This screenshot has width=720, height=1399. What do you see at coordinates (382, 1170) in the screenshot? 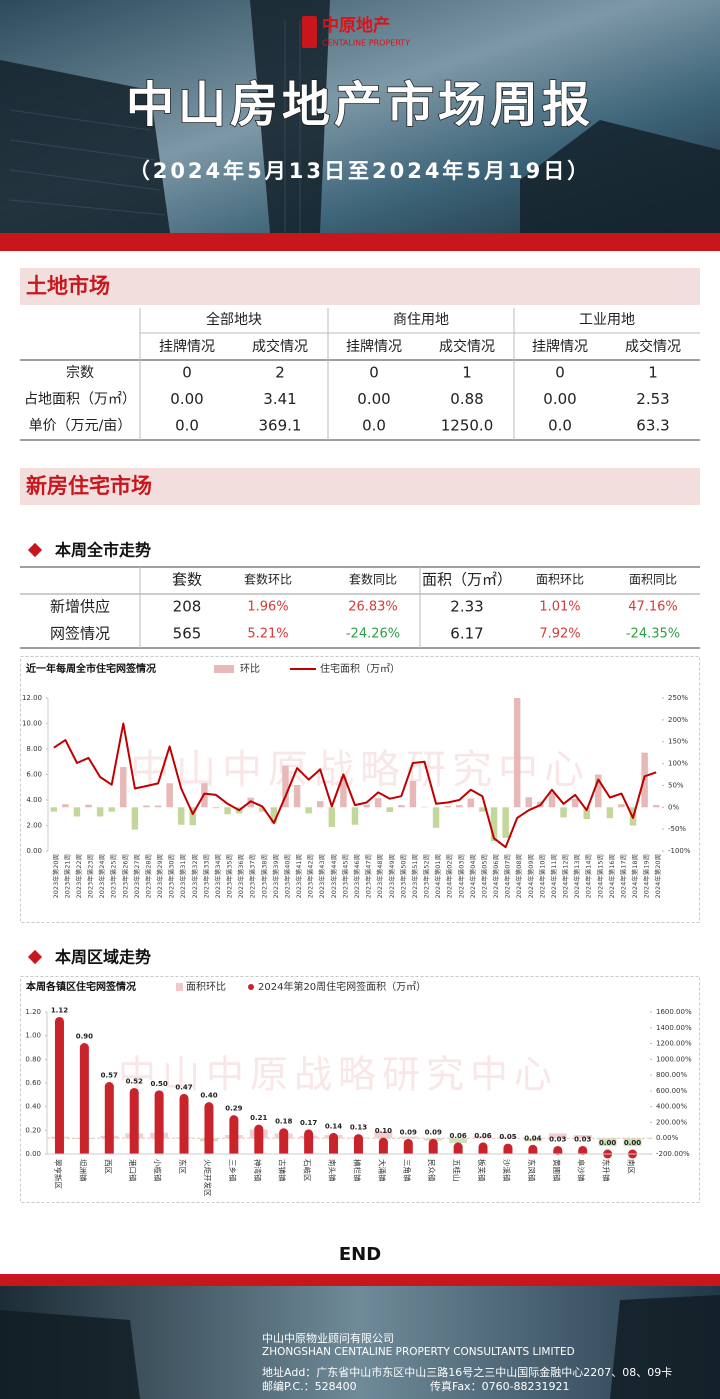
I see `x-tick-label: 大涌镇` at bounding box center [382, 1170].